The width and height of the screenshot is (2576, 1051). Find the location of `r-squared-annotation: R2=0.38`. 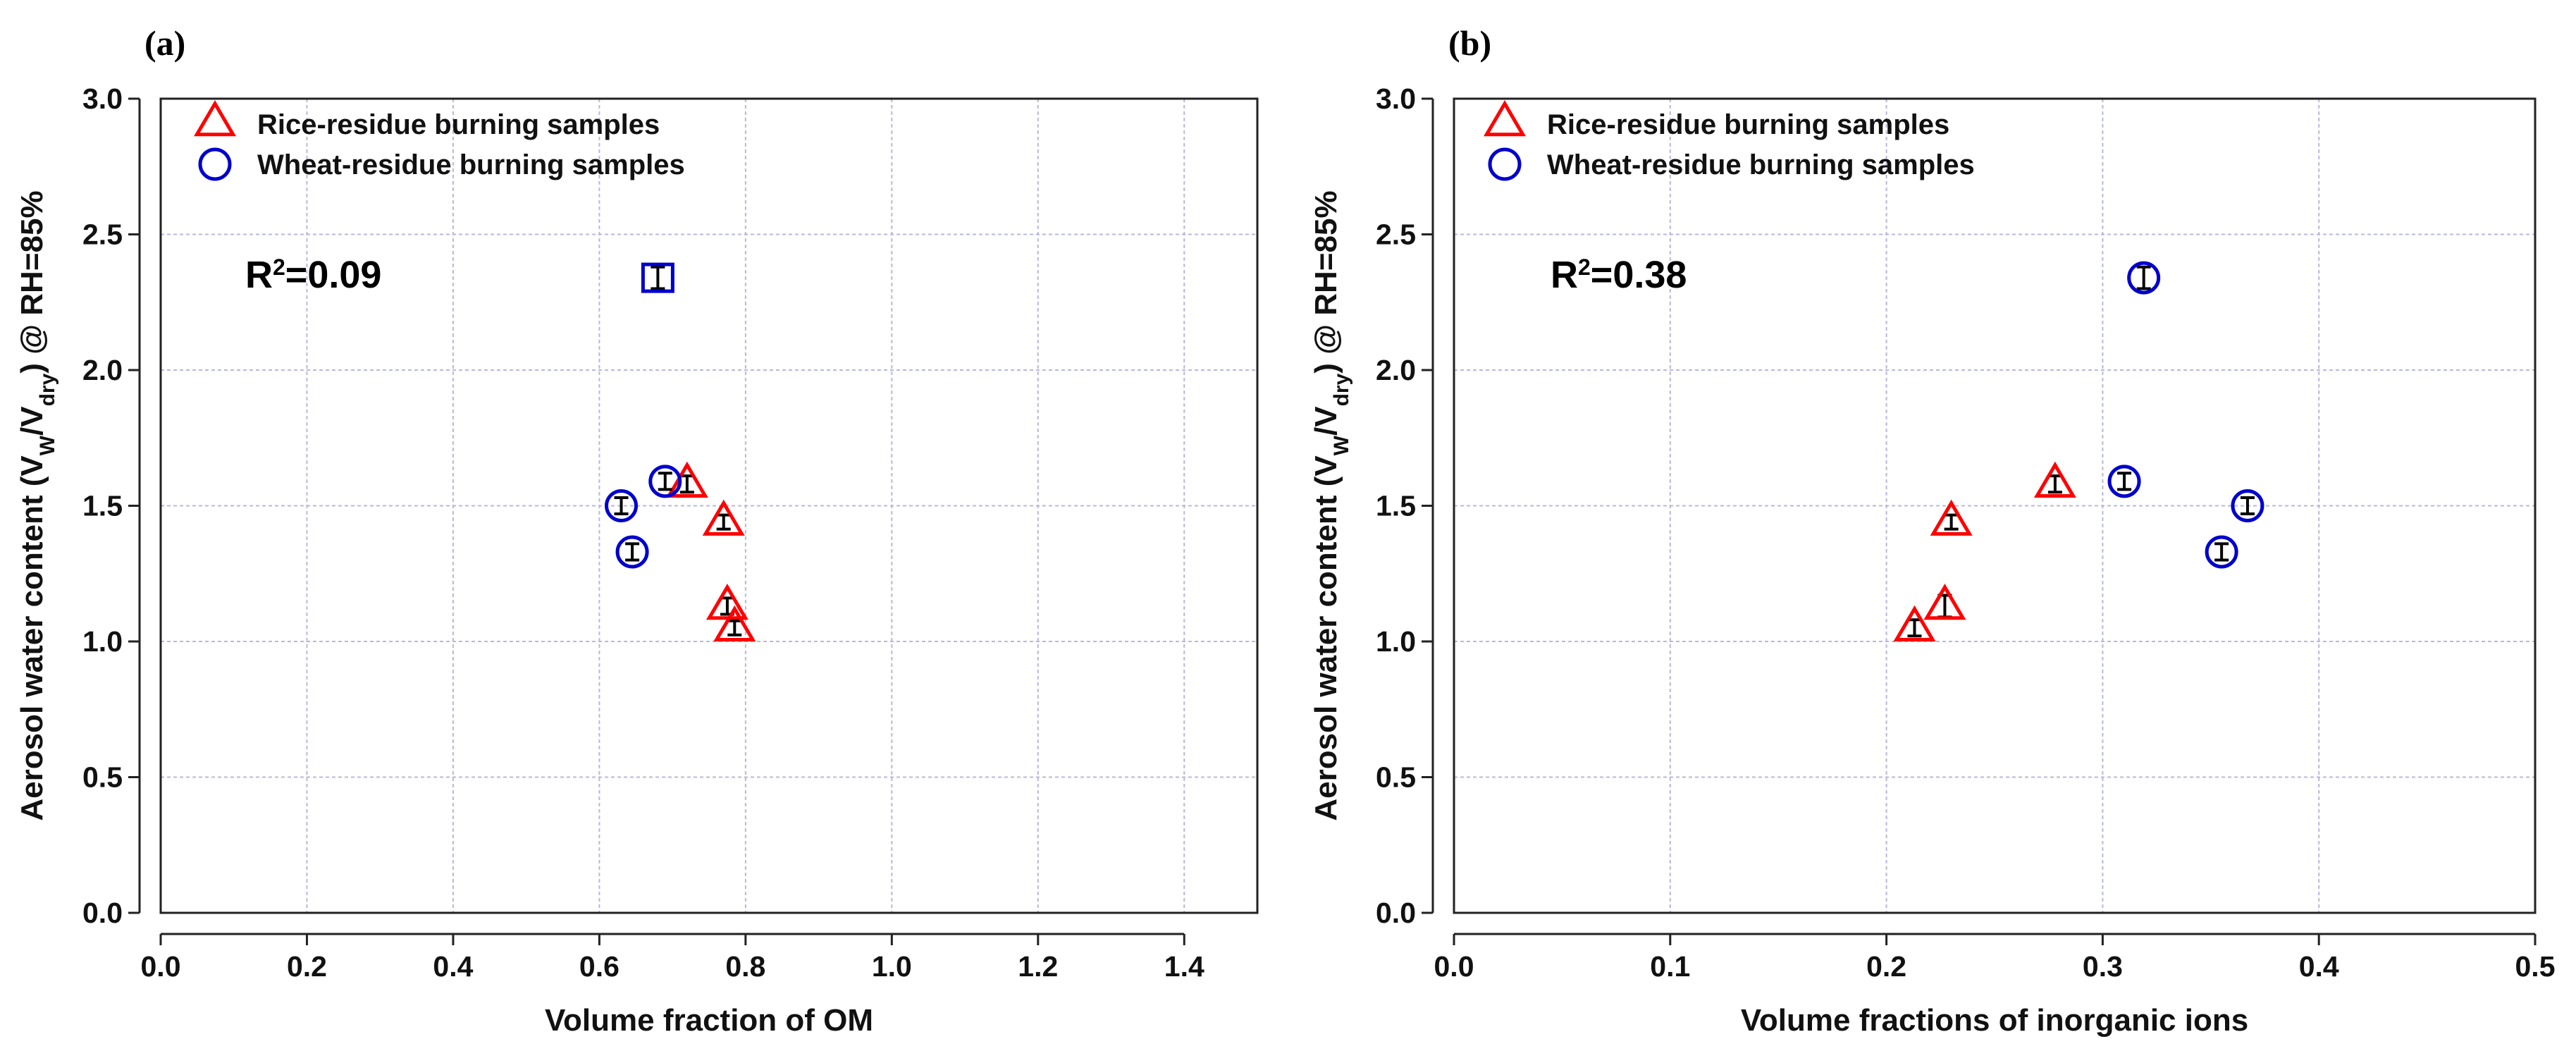

r-squared-annotation: R2=0.38 is located at coordinates (1619, 275).